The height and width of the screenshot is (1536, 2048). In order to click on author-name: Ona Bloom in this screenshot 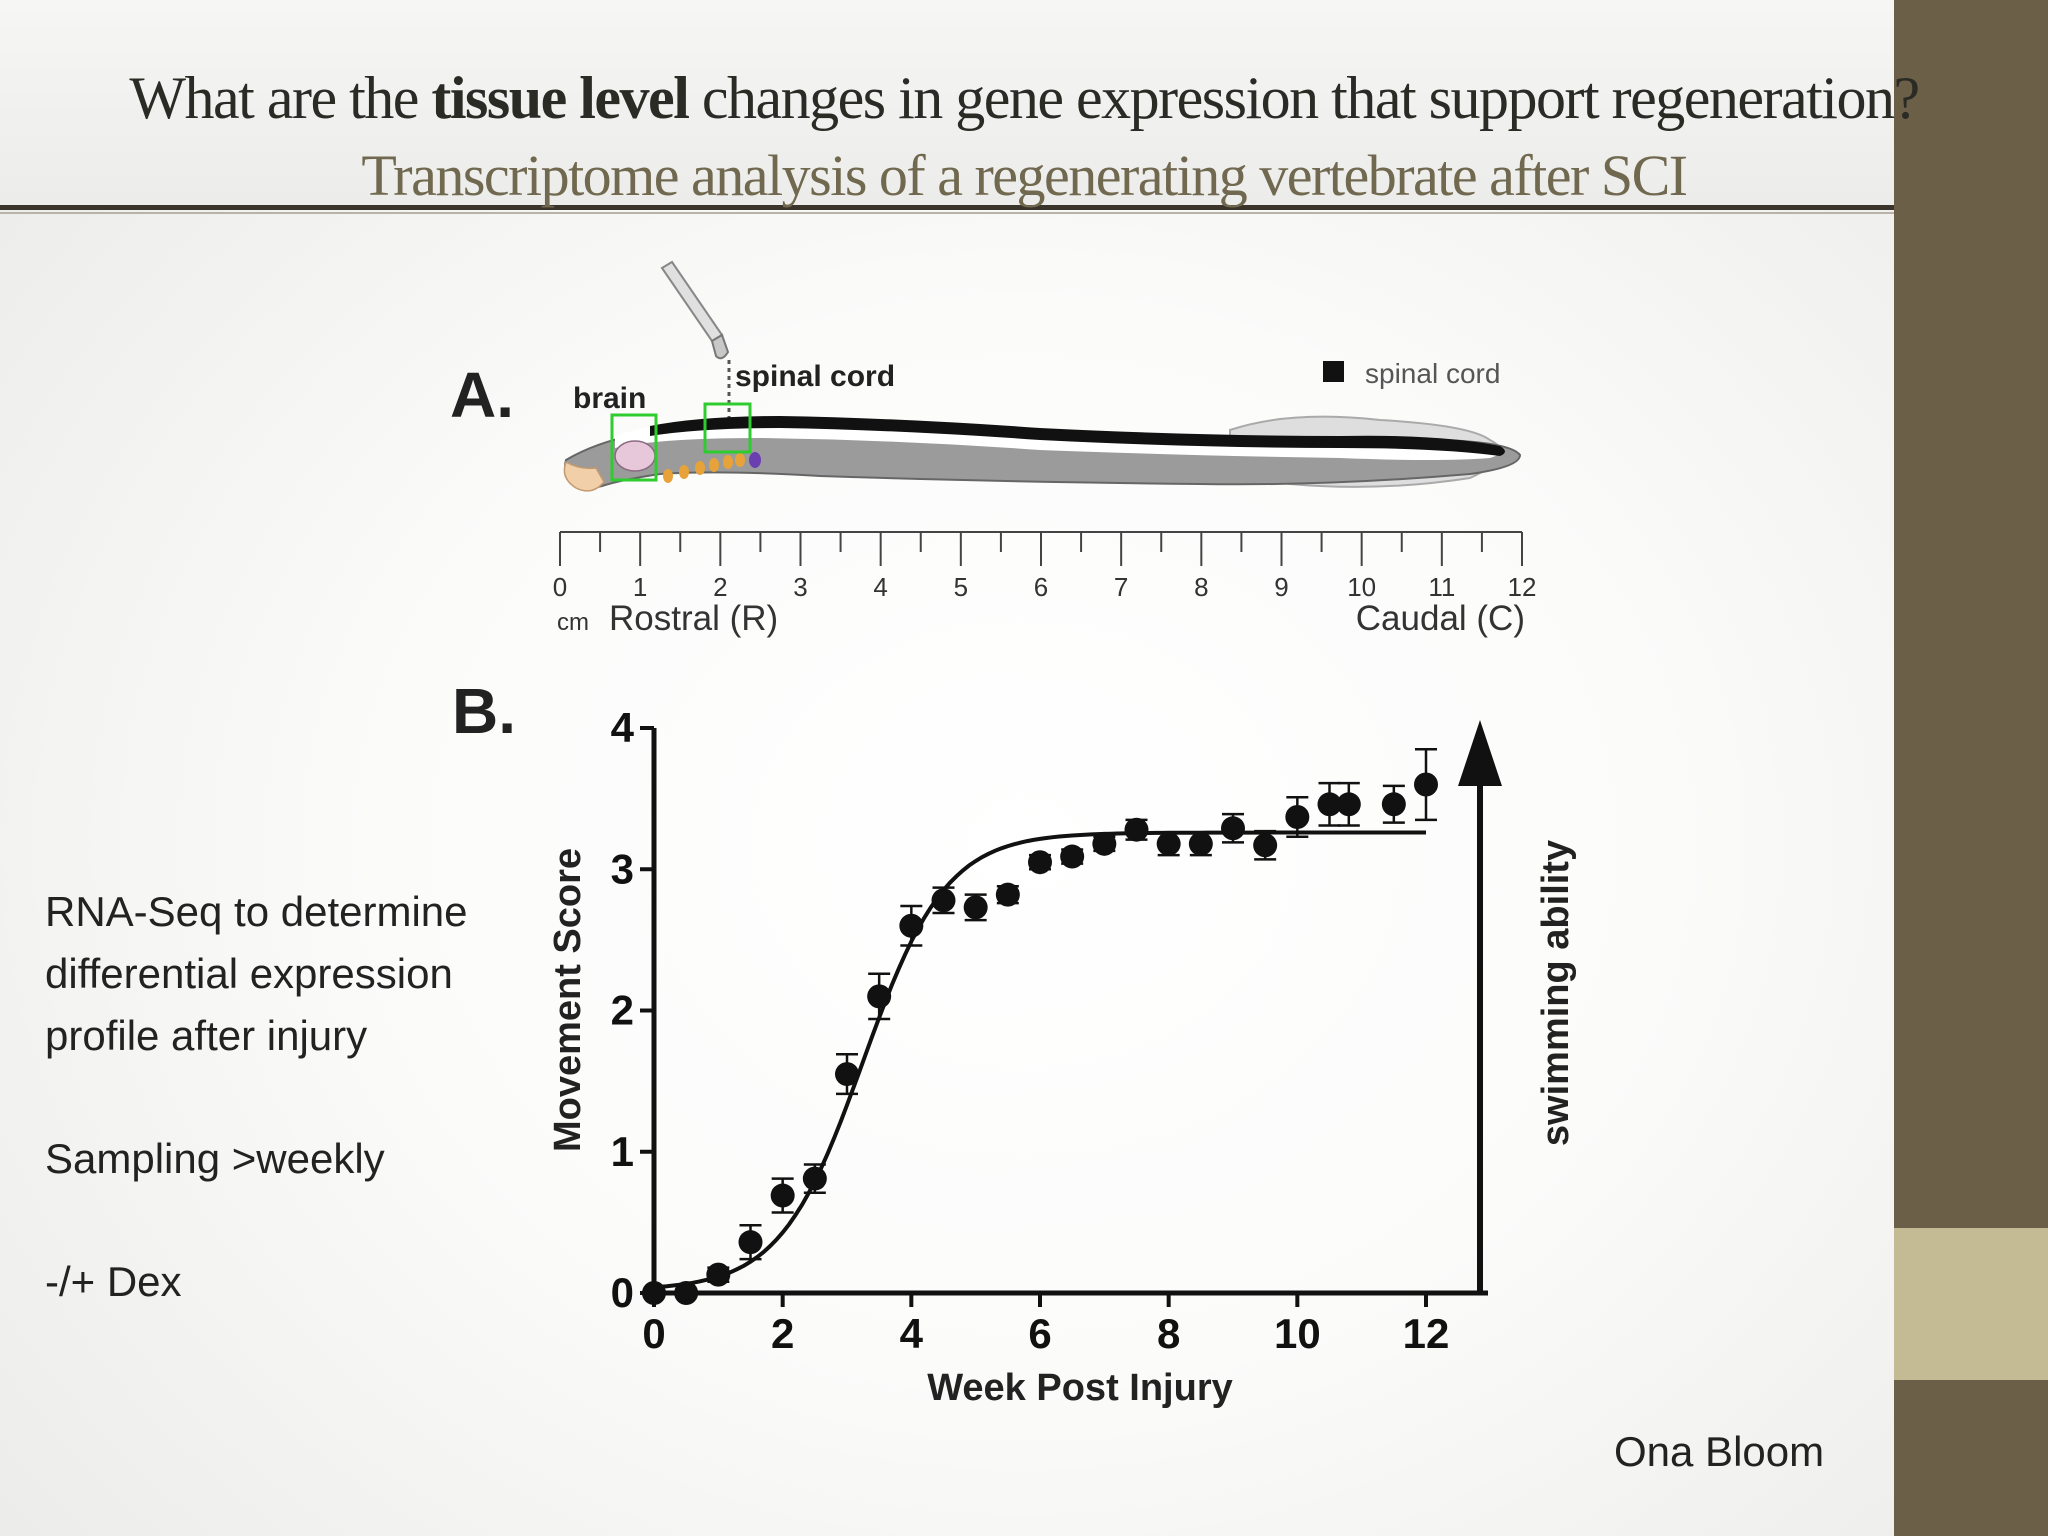, I will do `click(1719, 1451)`.